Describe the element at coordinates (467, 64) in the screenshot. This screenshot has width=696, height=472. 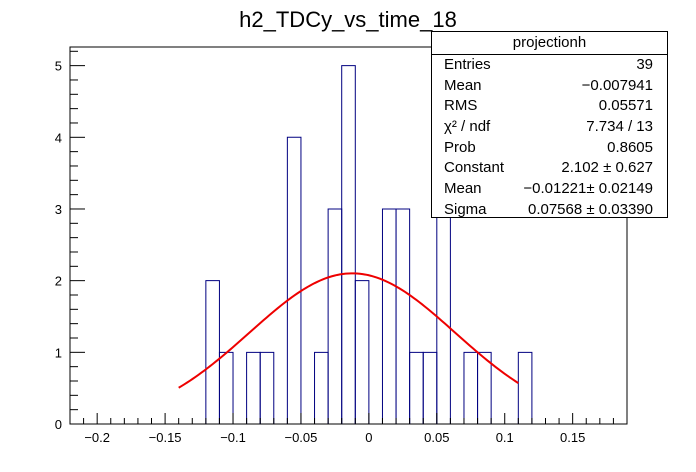
I see `stats-label: Entries` at that location.